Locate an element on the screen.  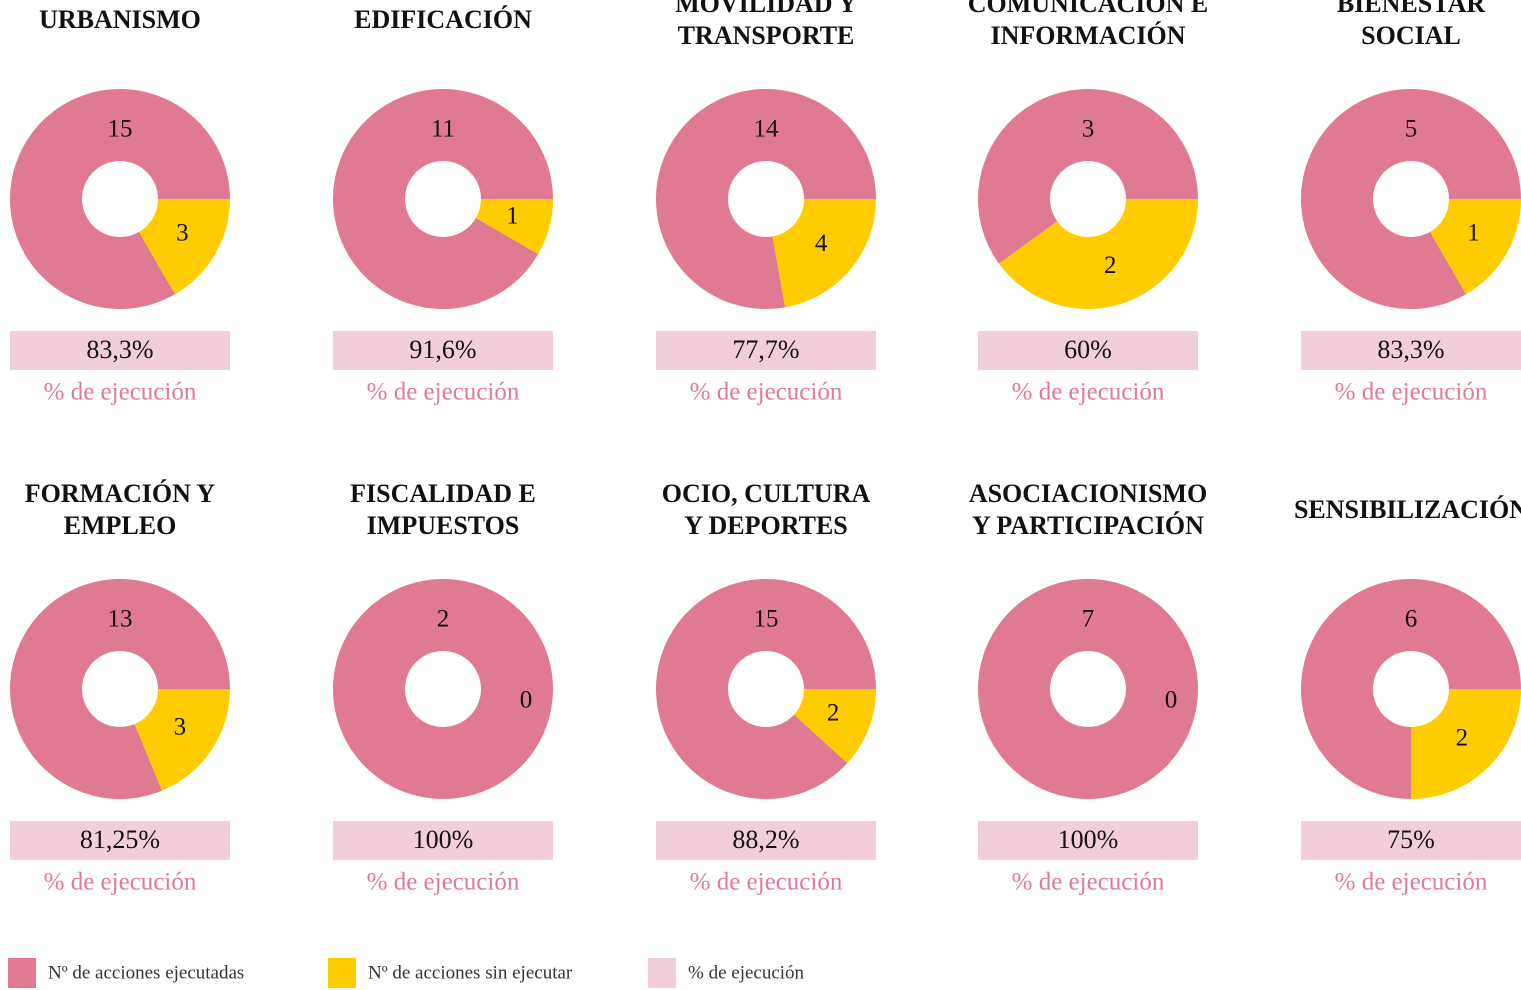
value-label: 4 is located at coordinates (821, 243).